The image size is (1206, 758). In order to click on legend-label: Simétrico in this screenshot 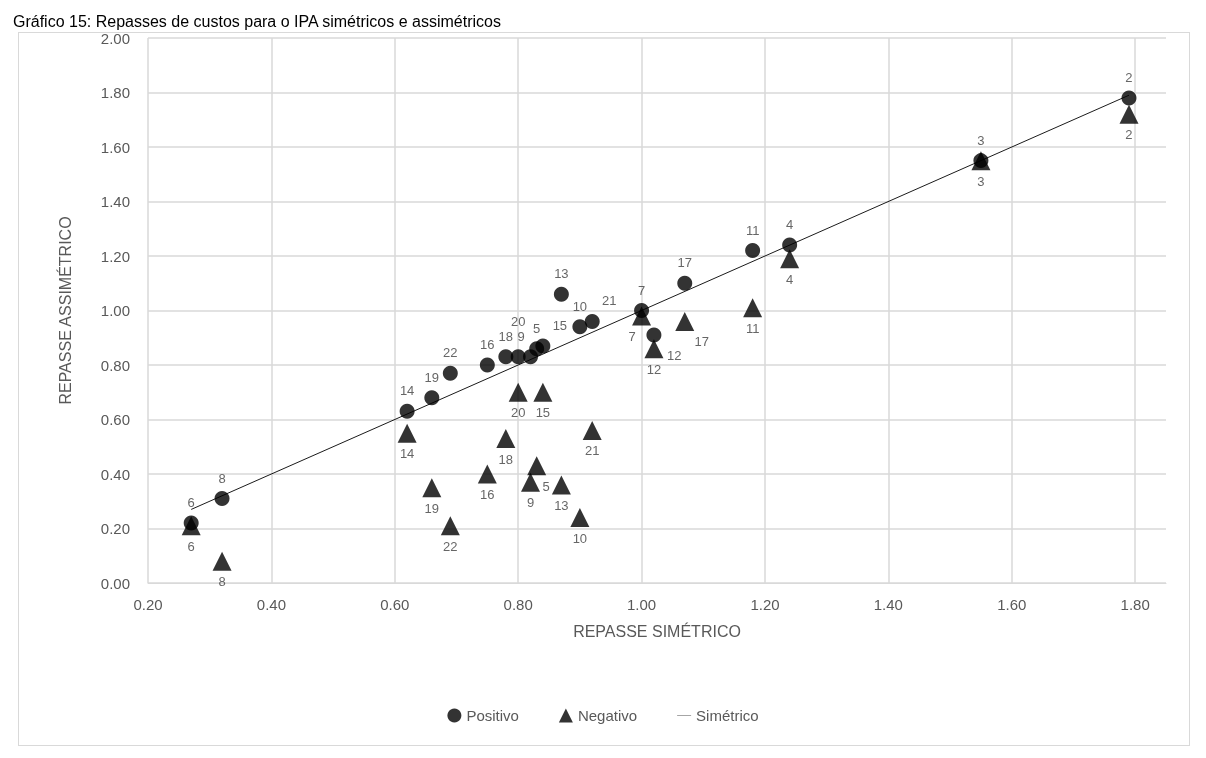, I will do `click(727, 715)`.